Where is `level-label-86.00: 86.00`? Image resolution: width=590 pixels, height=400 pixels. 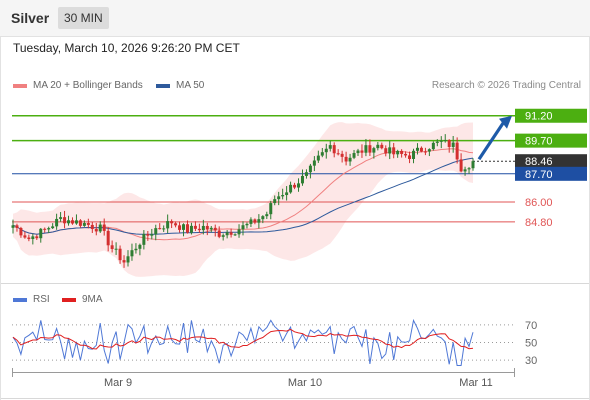
level-label-86.00: 86.00 is located at coordinates (539, 203).